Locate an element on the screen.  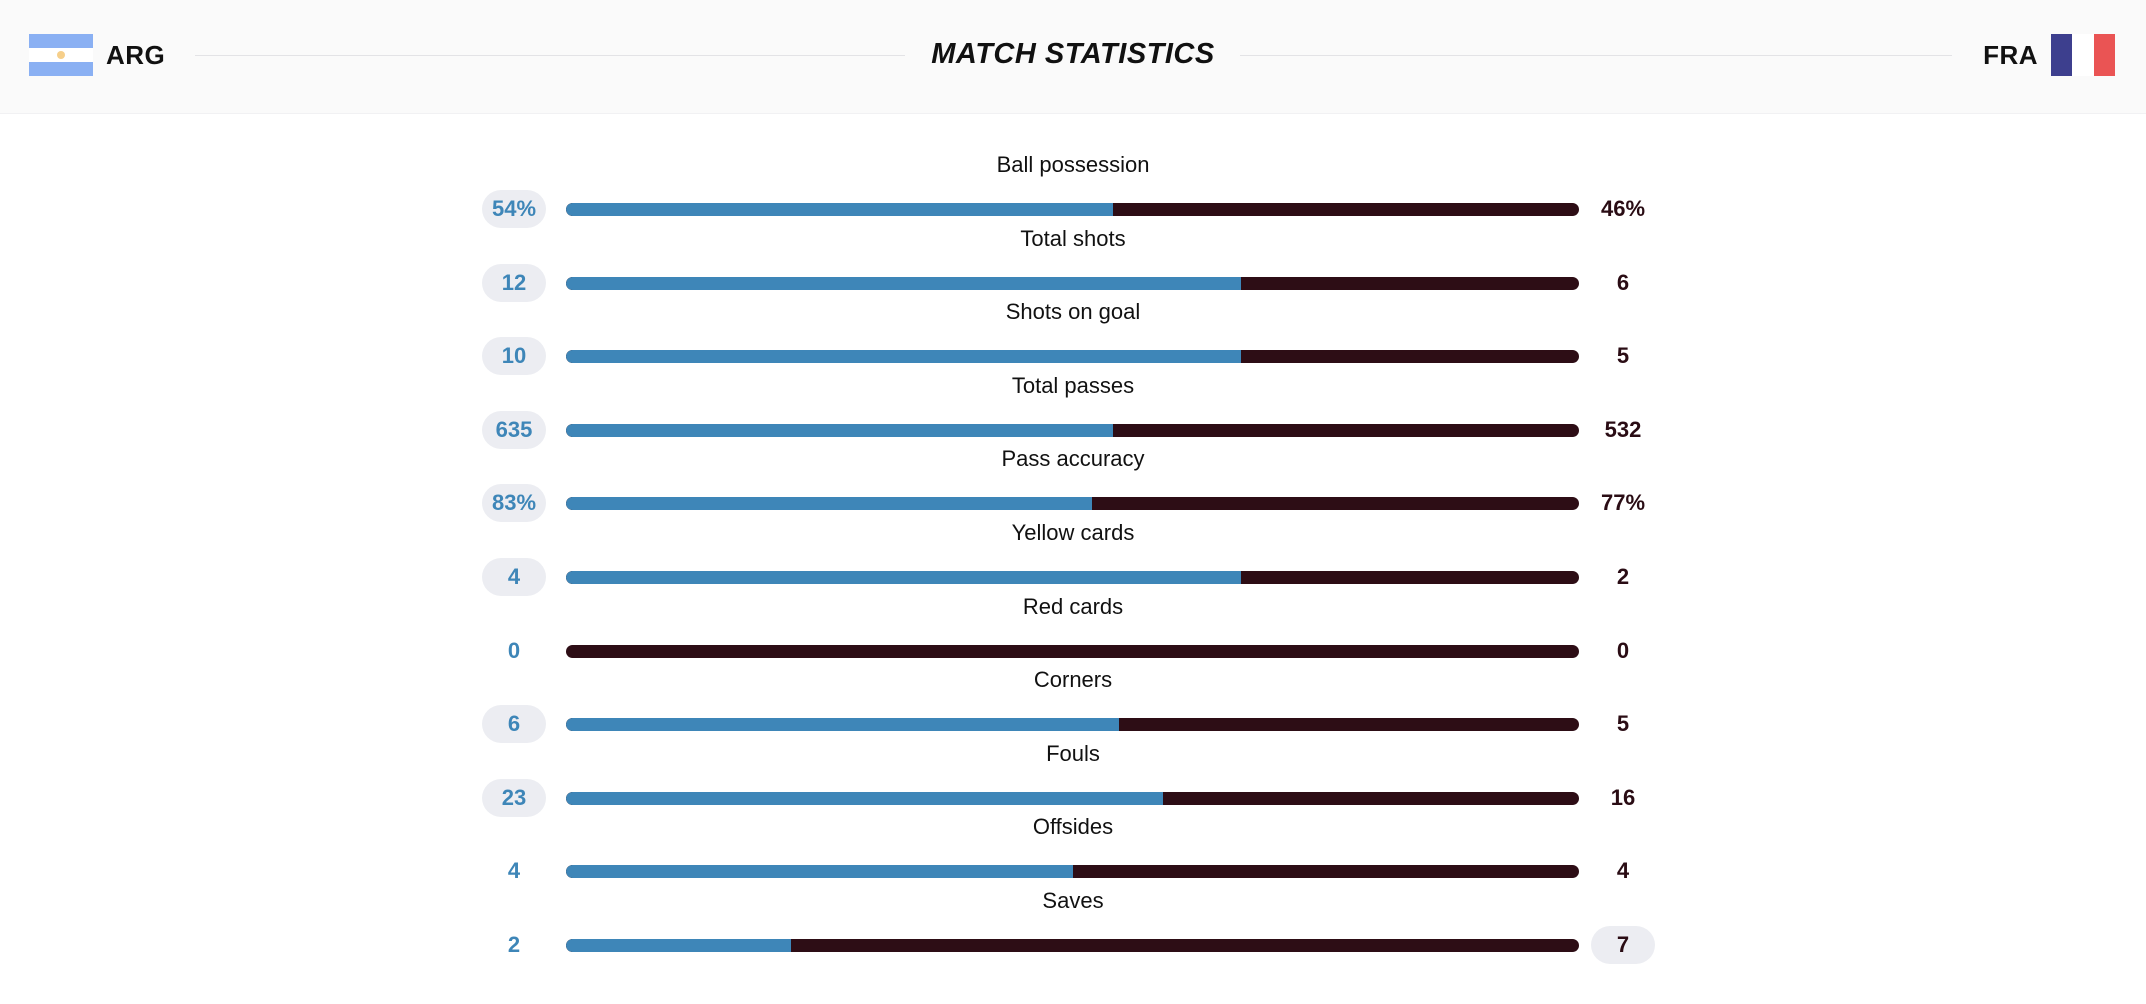
stat-row: Total passes 635 532 is located at coordinates (1073, 410).